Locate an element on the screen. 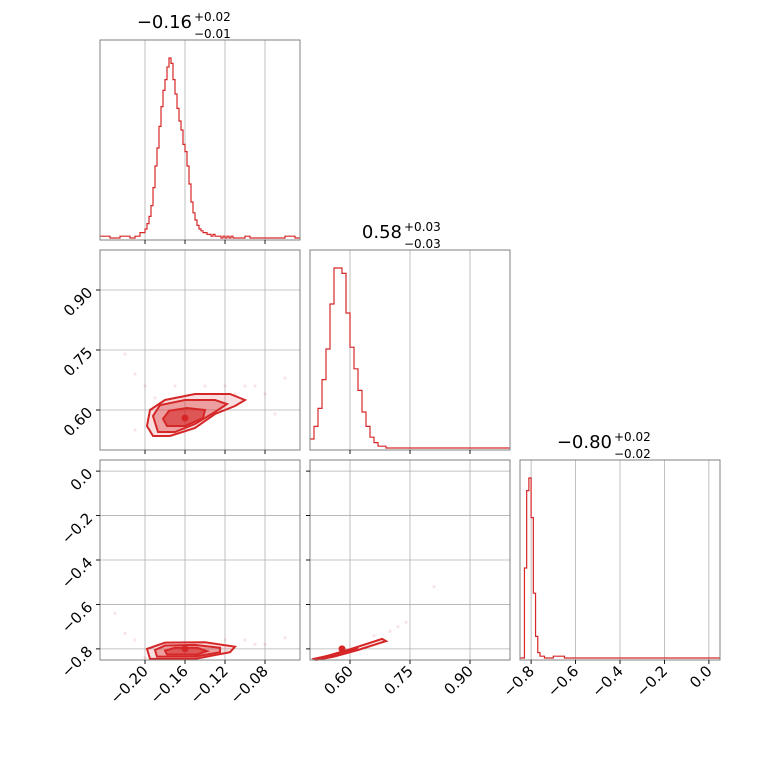  param-title-0: −0.16 is located at coordinates (164, 22).